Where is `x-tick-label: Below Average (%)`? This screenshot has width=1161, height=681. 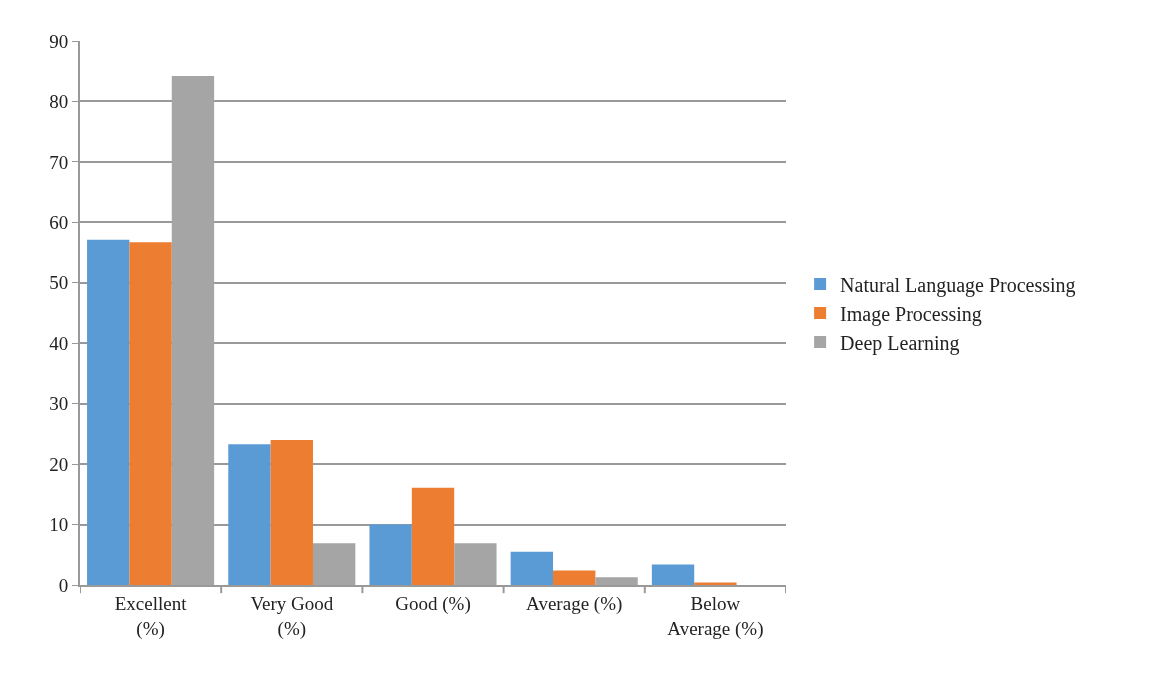 x-tick-label: Below Average (%) is located at coordinates (715, 616).